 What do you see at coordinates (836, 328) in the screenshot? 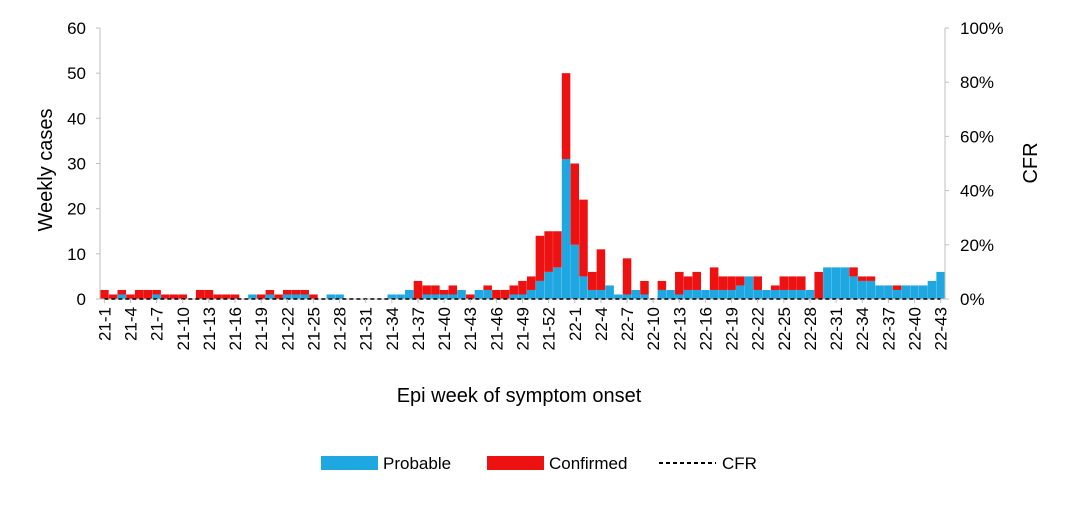
I see `x-tick-label: 22-31` at bounding box center [836, 328].